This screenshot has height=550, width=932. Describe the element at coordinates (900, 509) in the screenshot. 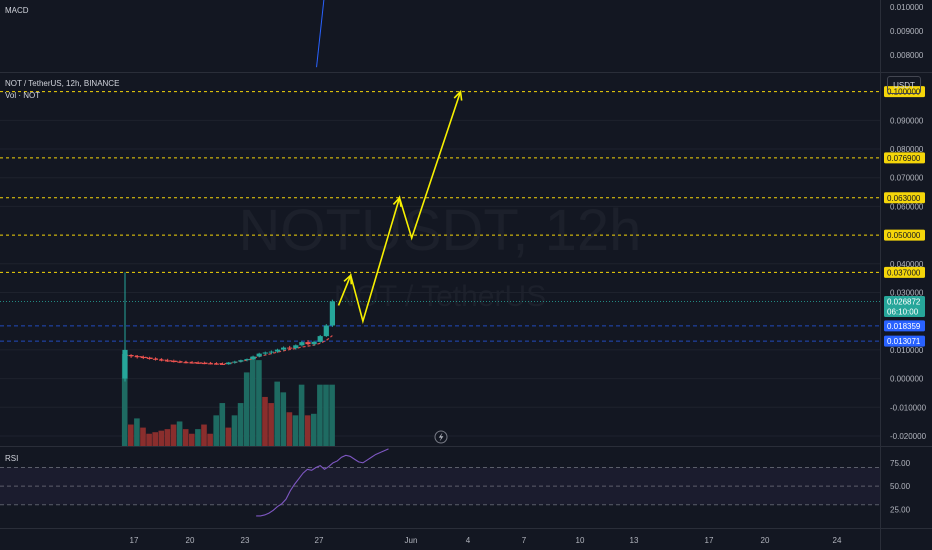

I see `rsi-tick-label: 25.00` at that location.